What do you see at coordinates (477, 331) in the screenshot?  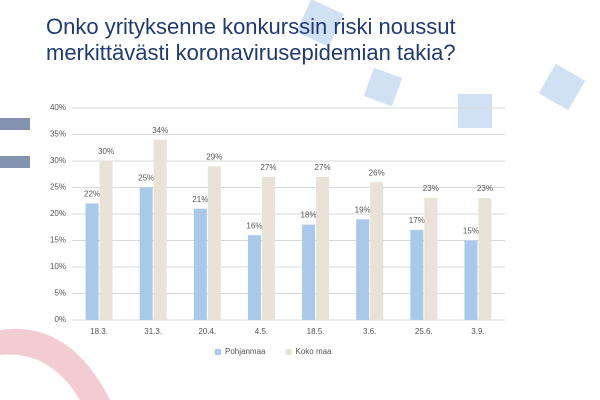 I see `x-tick-label: 3.9.` at bounding box center [477, 331].